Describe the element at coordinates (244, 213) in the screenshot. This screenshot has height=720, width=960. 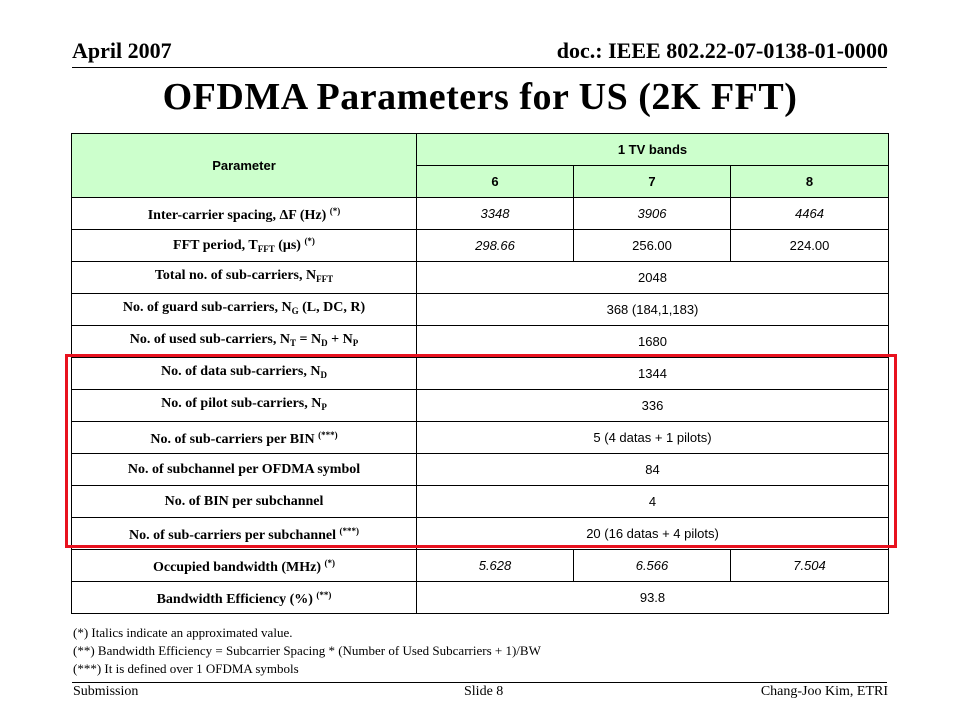
I see `row-label: Inter-carrier spacing, ΔF (Hz) (*)` at that location.